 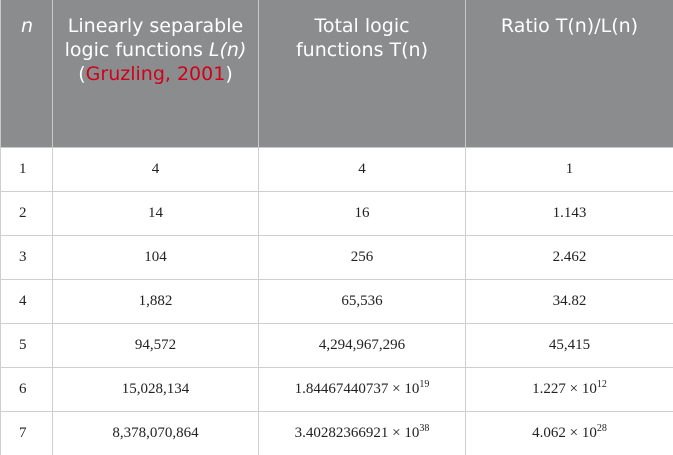 I want to click on cell-text: 7, so click(x=23, y=432).